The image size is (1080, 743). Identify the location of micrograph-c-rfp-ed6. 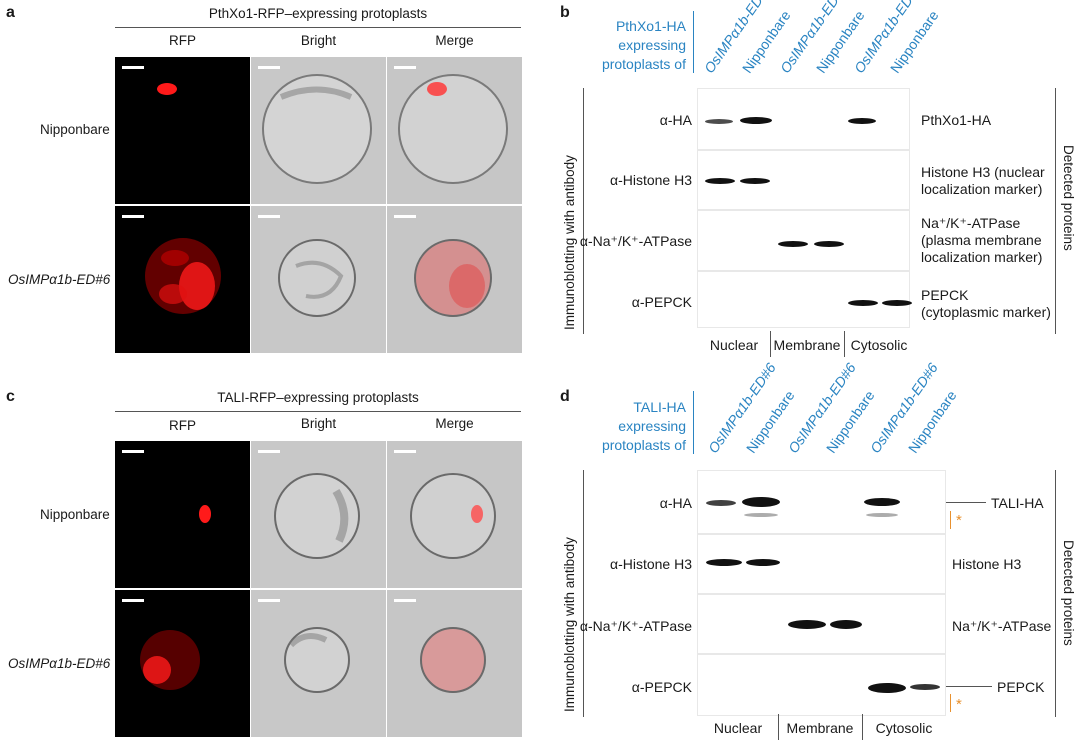
(182, 663).